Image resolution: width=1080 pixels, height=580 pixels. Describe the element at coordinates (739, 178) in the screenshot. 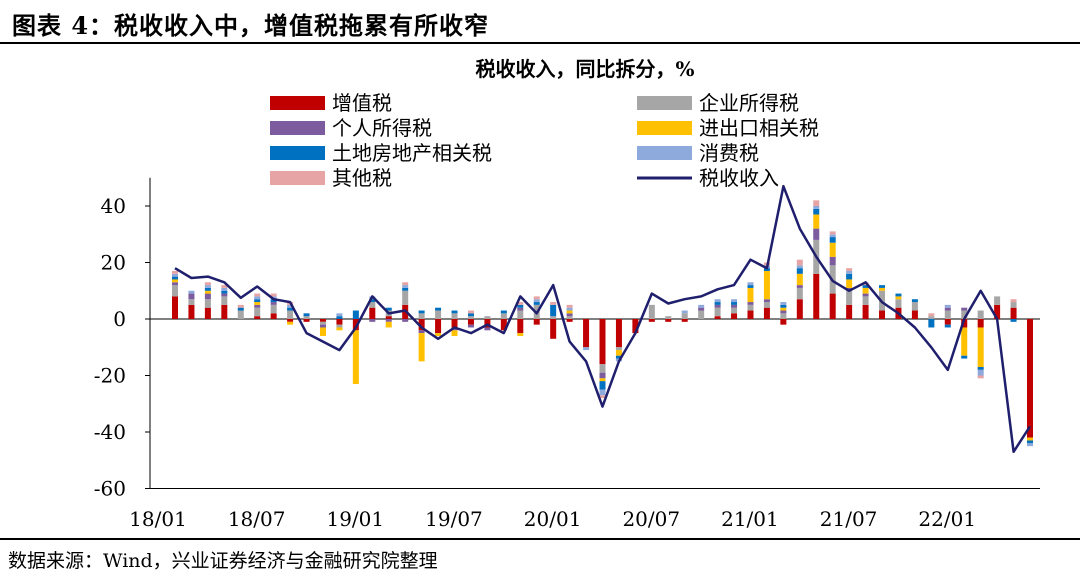

I see `legend-label: 税收收入` at that location.